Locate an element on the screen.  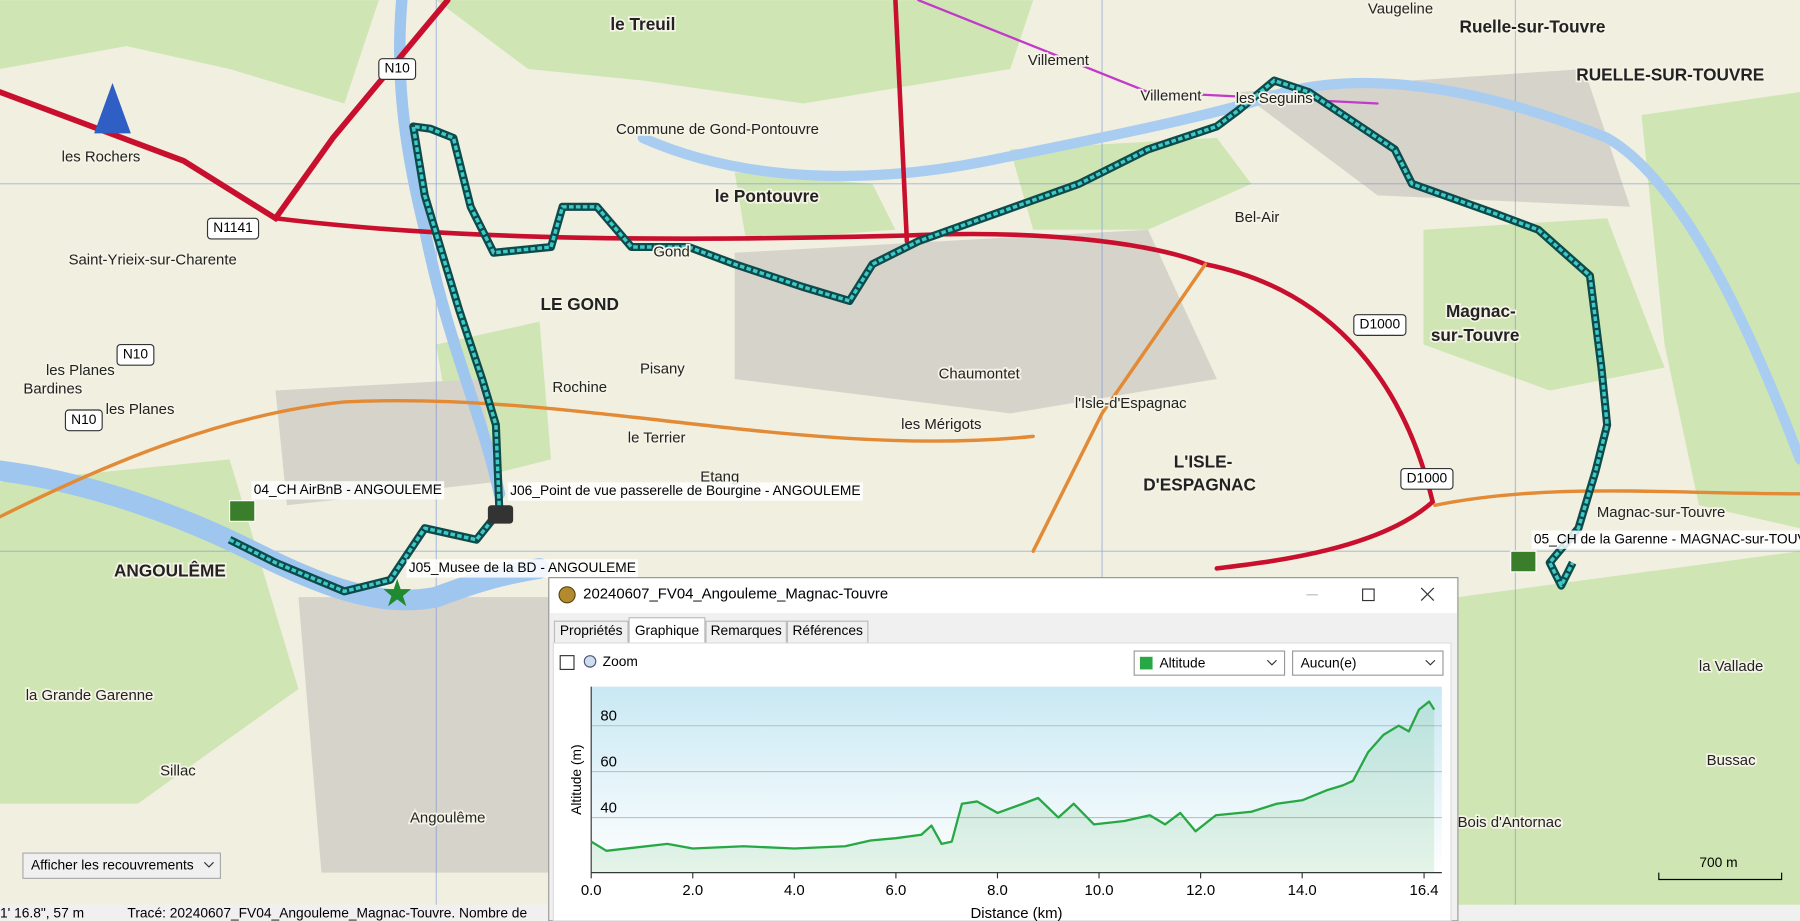
place-label: Saint-Yrieix-sur-Charente is located at coordinates (153, 260).